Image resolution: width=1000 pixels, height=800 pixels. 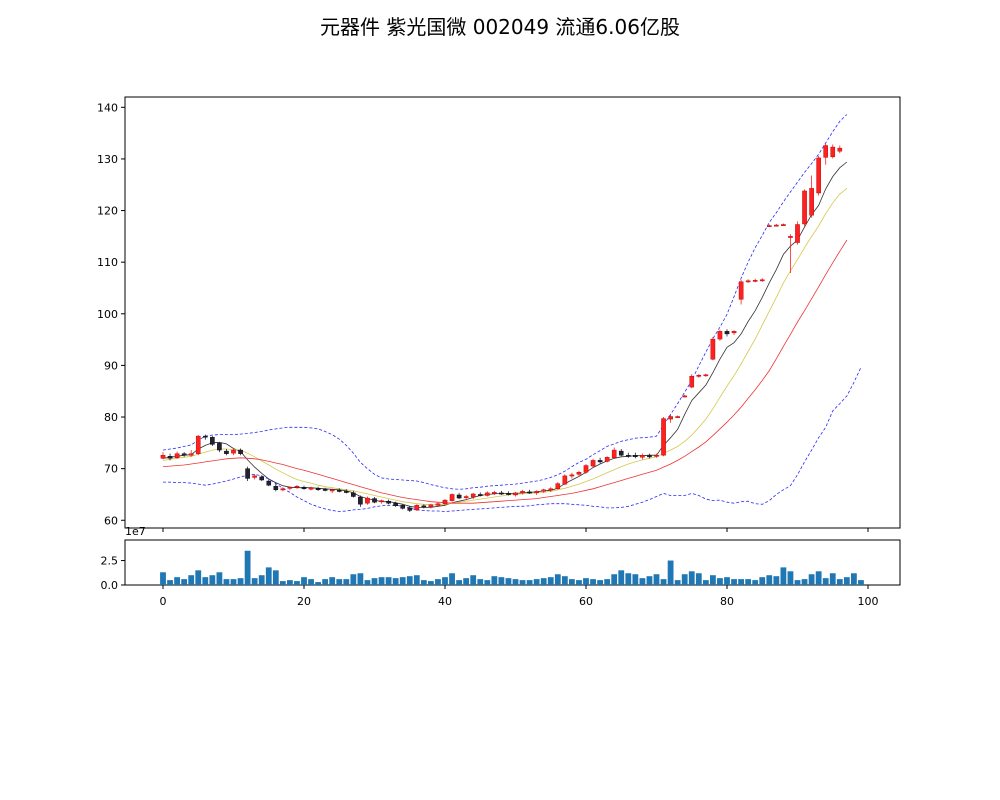 I want to click on volume-y-tick-label: 0.0, so click(x=110, y=585).